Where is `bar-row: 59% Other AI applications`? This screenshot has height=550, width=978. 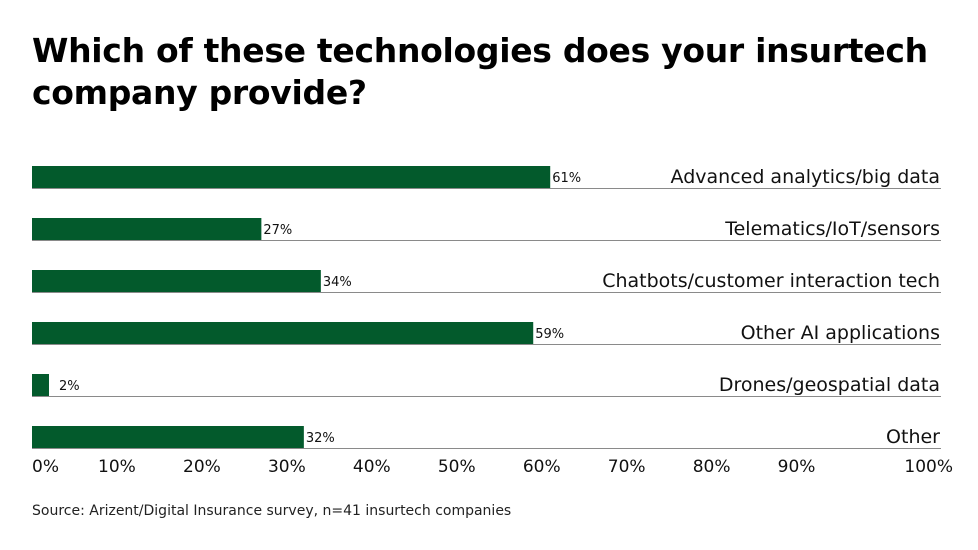 bar-row: 59% Other AI applications is located at coordinates (486, 333).